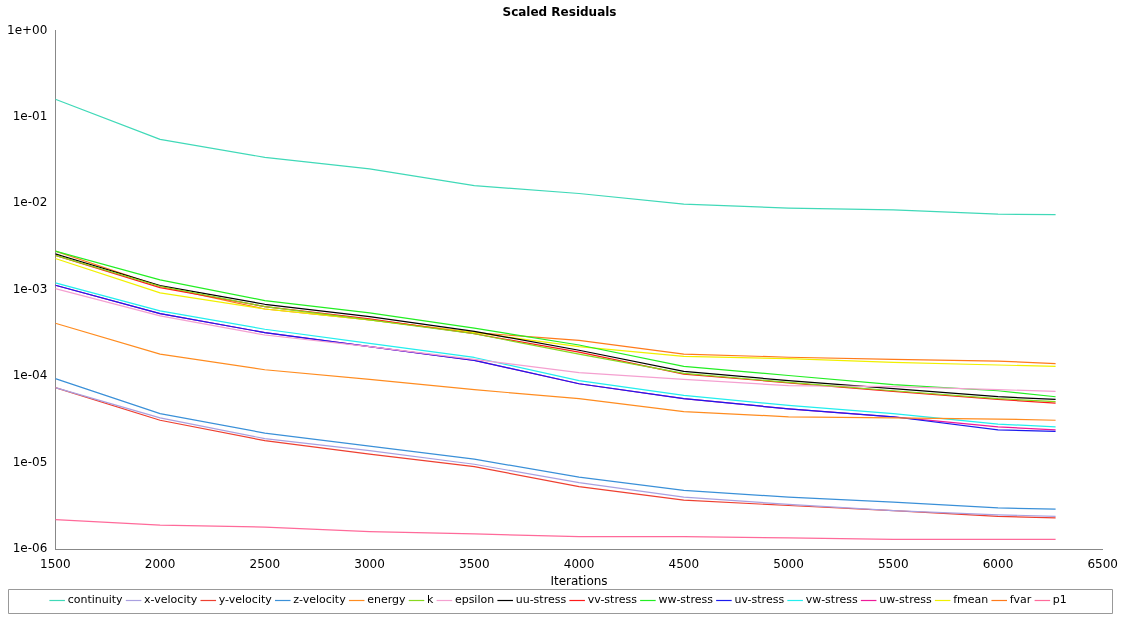 The height and width of the screenshot is (618, 1121). I want to click on legend-label: uw-stress, so click(905, 600).